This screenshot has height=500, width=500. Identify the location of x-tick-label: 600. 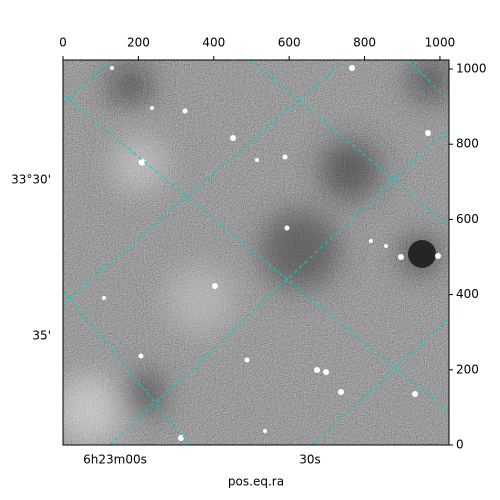
(289, 43).